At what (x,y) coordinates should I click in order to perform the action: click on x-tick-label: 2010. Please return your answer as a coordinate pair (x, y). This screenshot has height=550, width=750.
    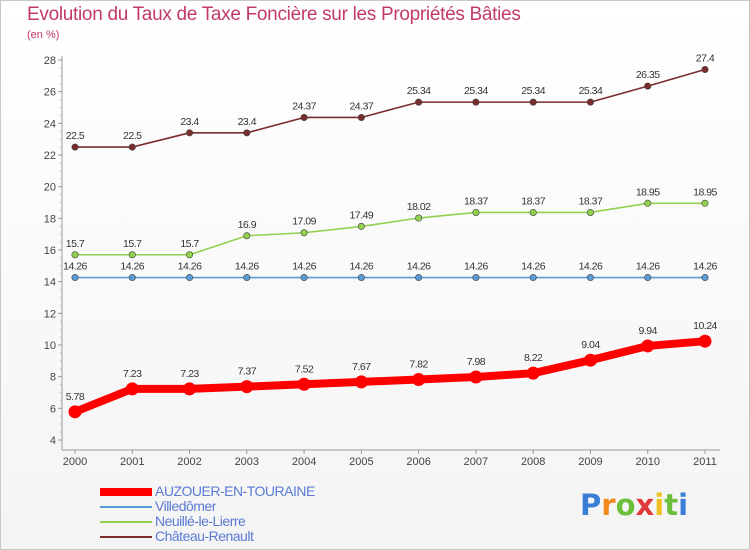
    Looking at the image, I should click on (647, 462).